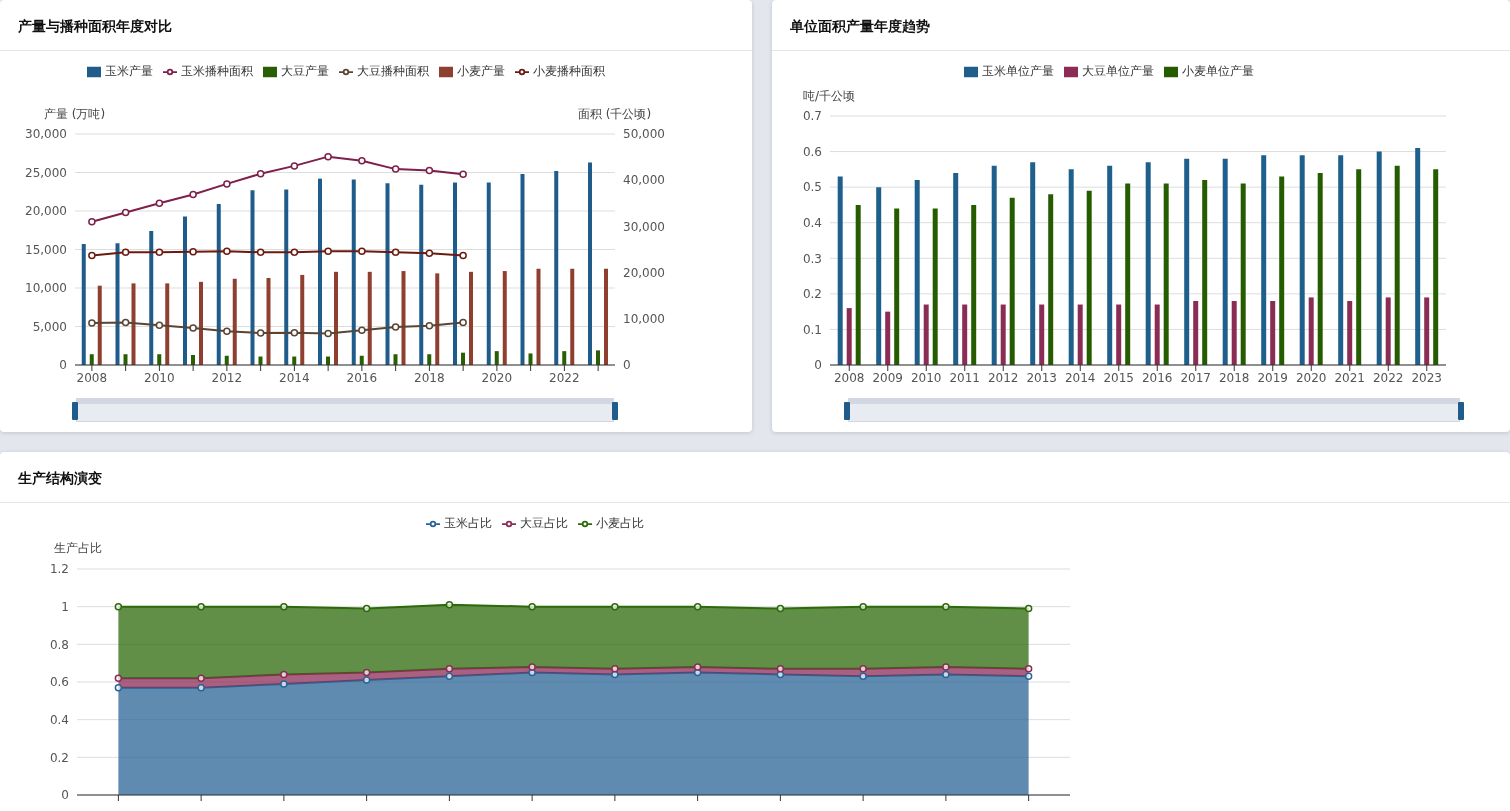  Describe the element at coordinates (46, 288) in the screenshot. I see `y-tick-label: 10,000` at that location.